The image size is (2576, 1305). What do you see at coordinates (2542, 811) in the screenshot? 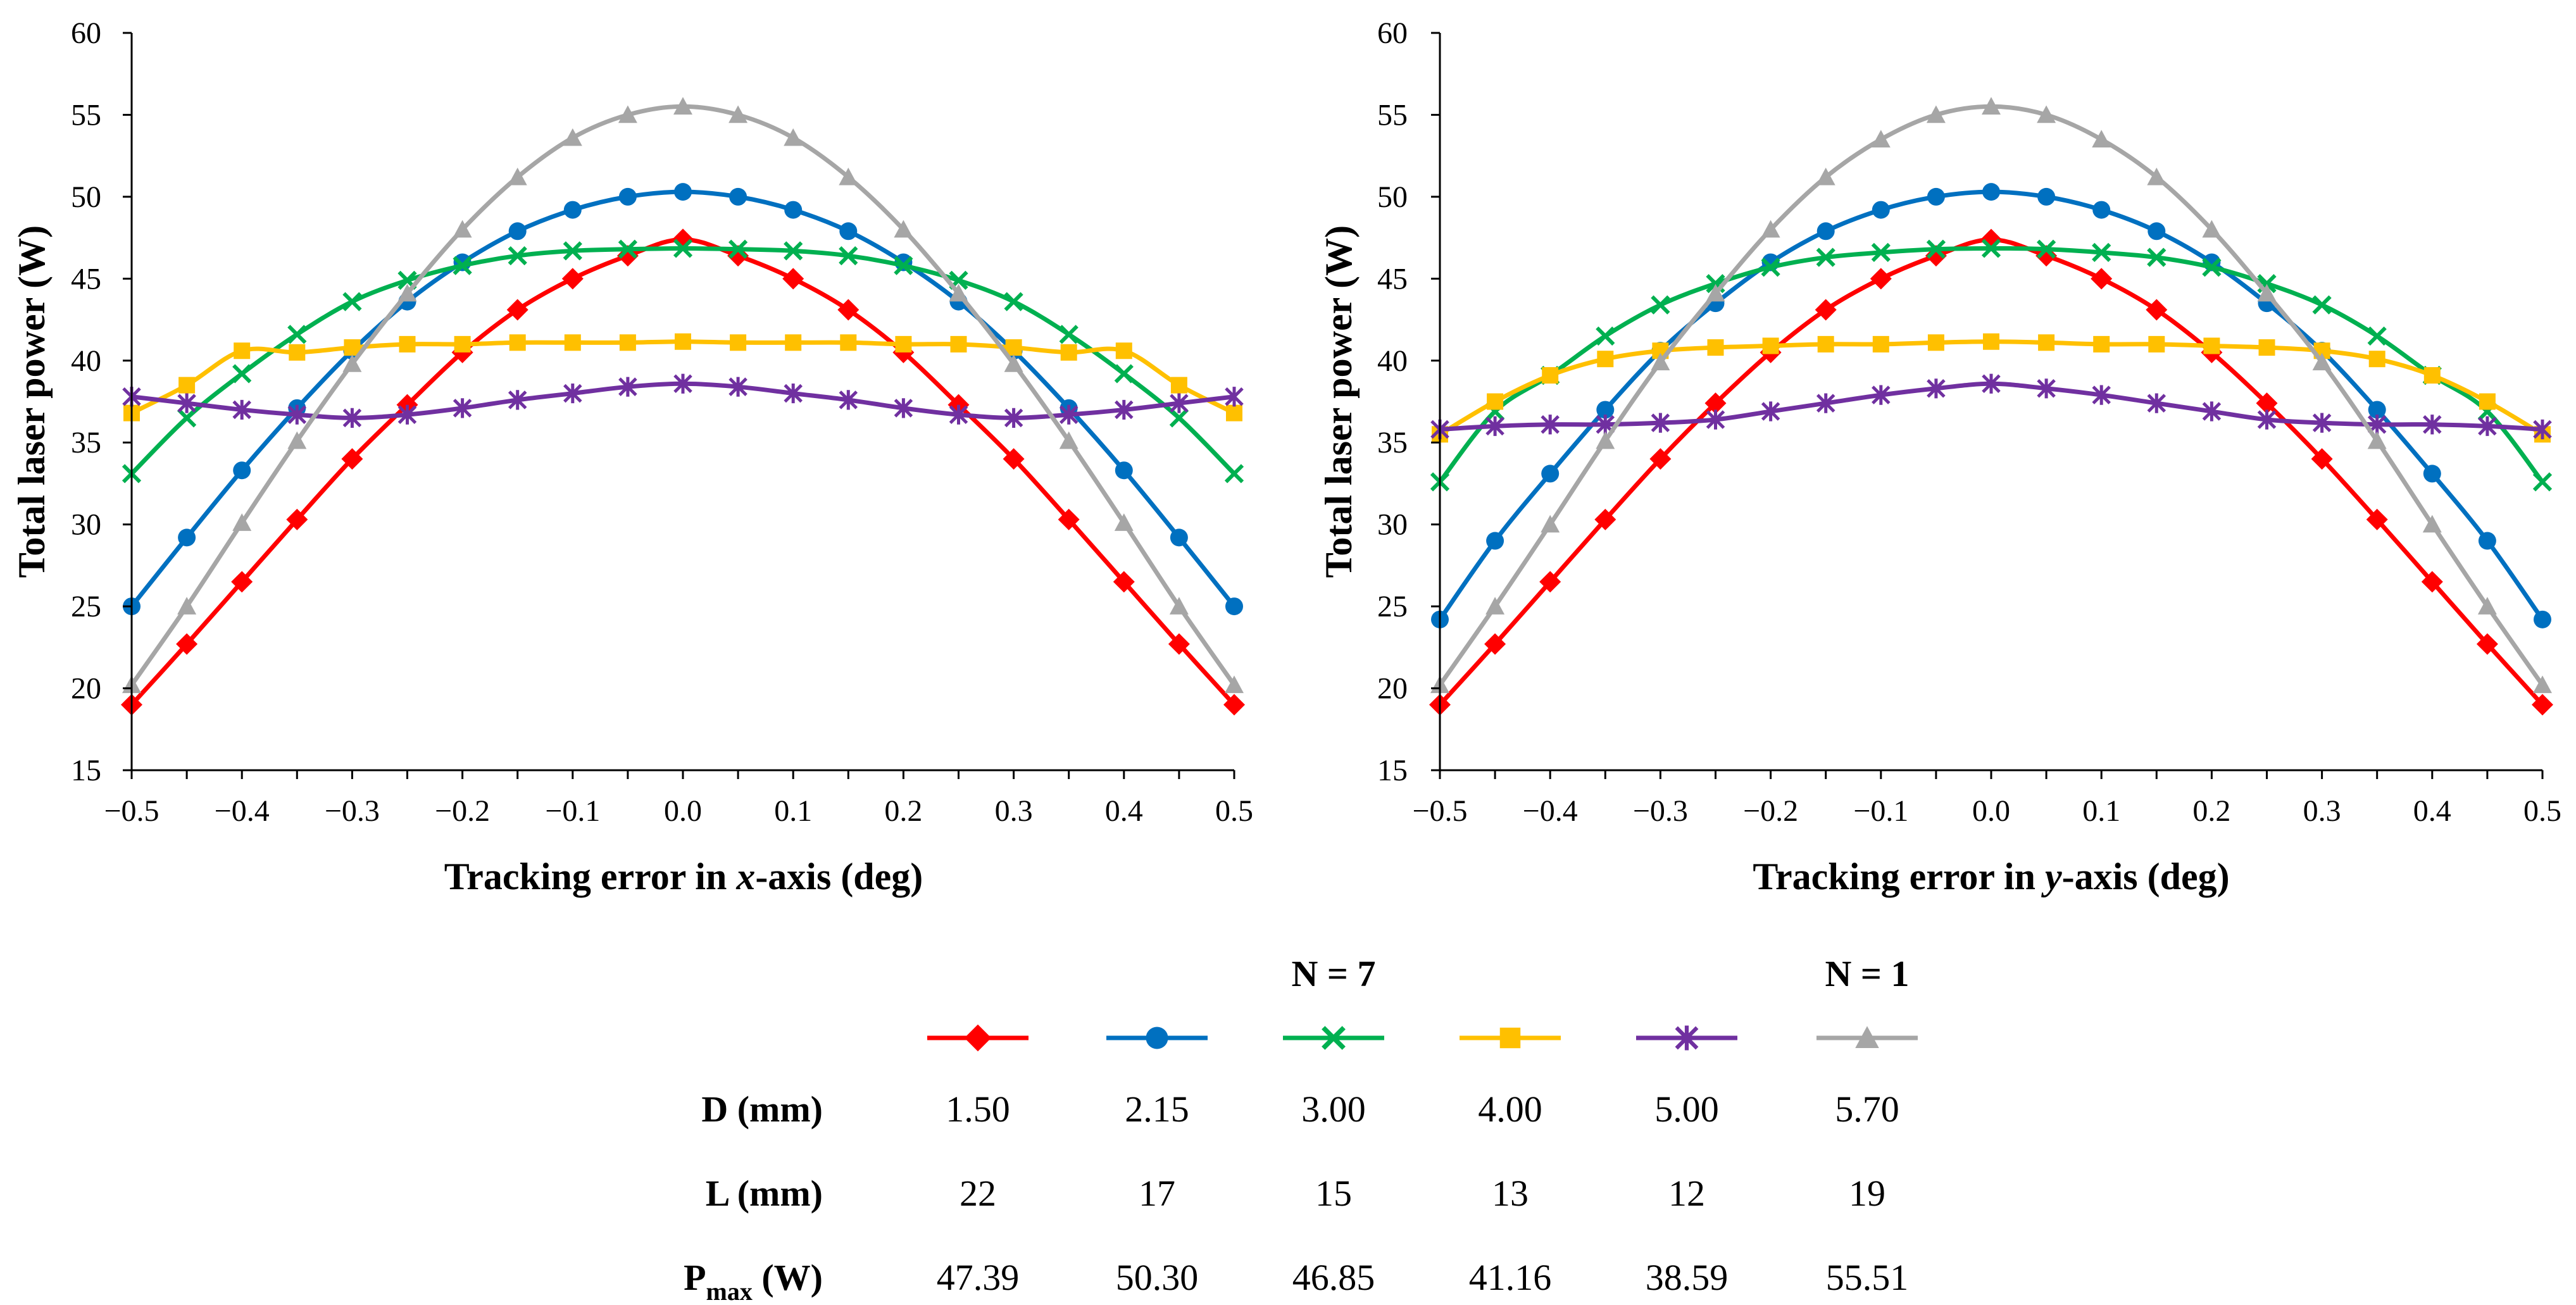
I see `x-tick-label: 0.5` at bounding box center [2542, 811].